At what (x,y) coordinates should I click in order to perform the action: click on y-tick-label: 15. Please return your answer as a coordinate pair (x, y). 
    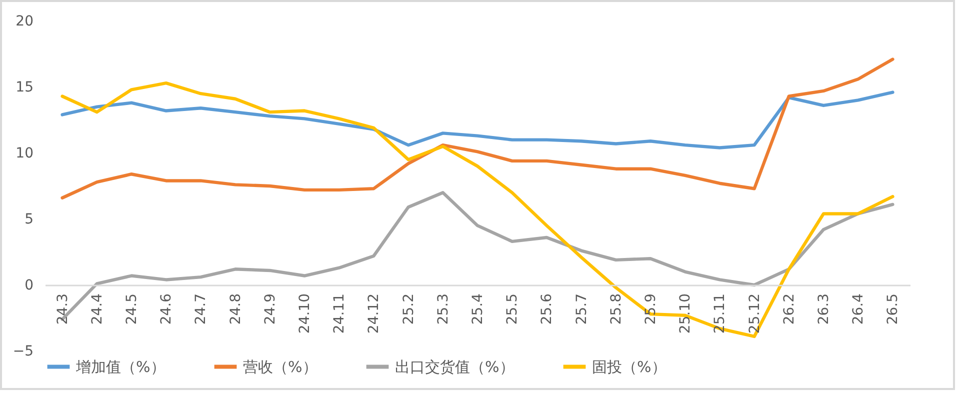
    Looking at the image, I should click on (25, 88).